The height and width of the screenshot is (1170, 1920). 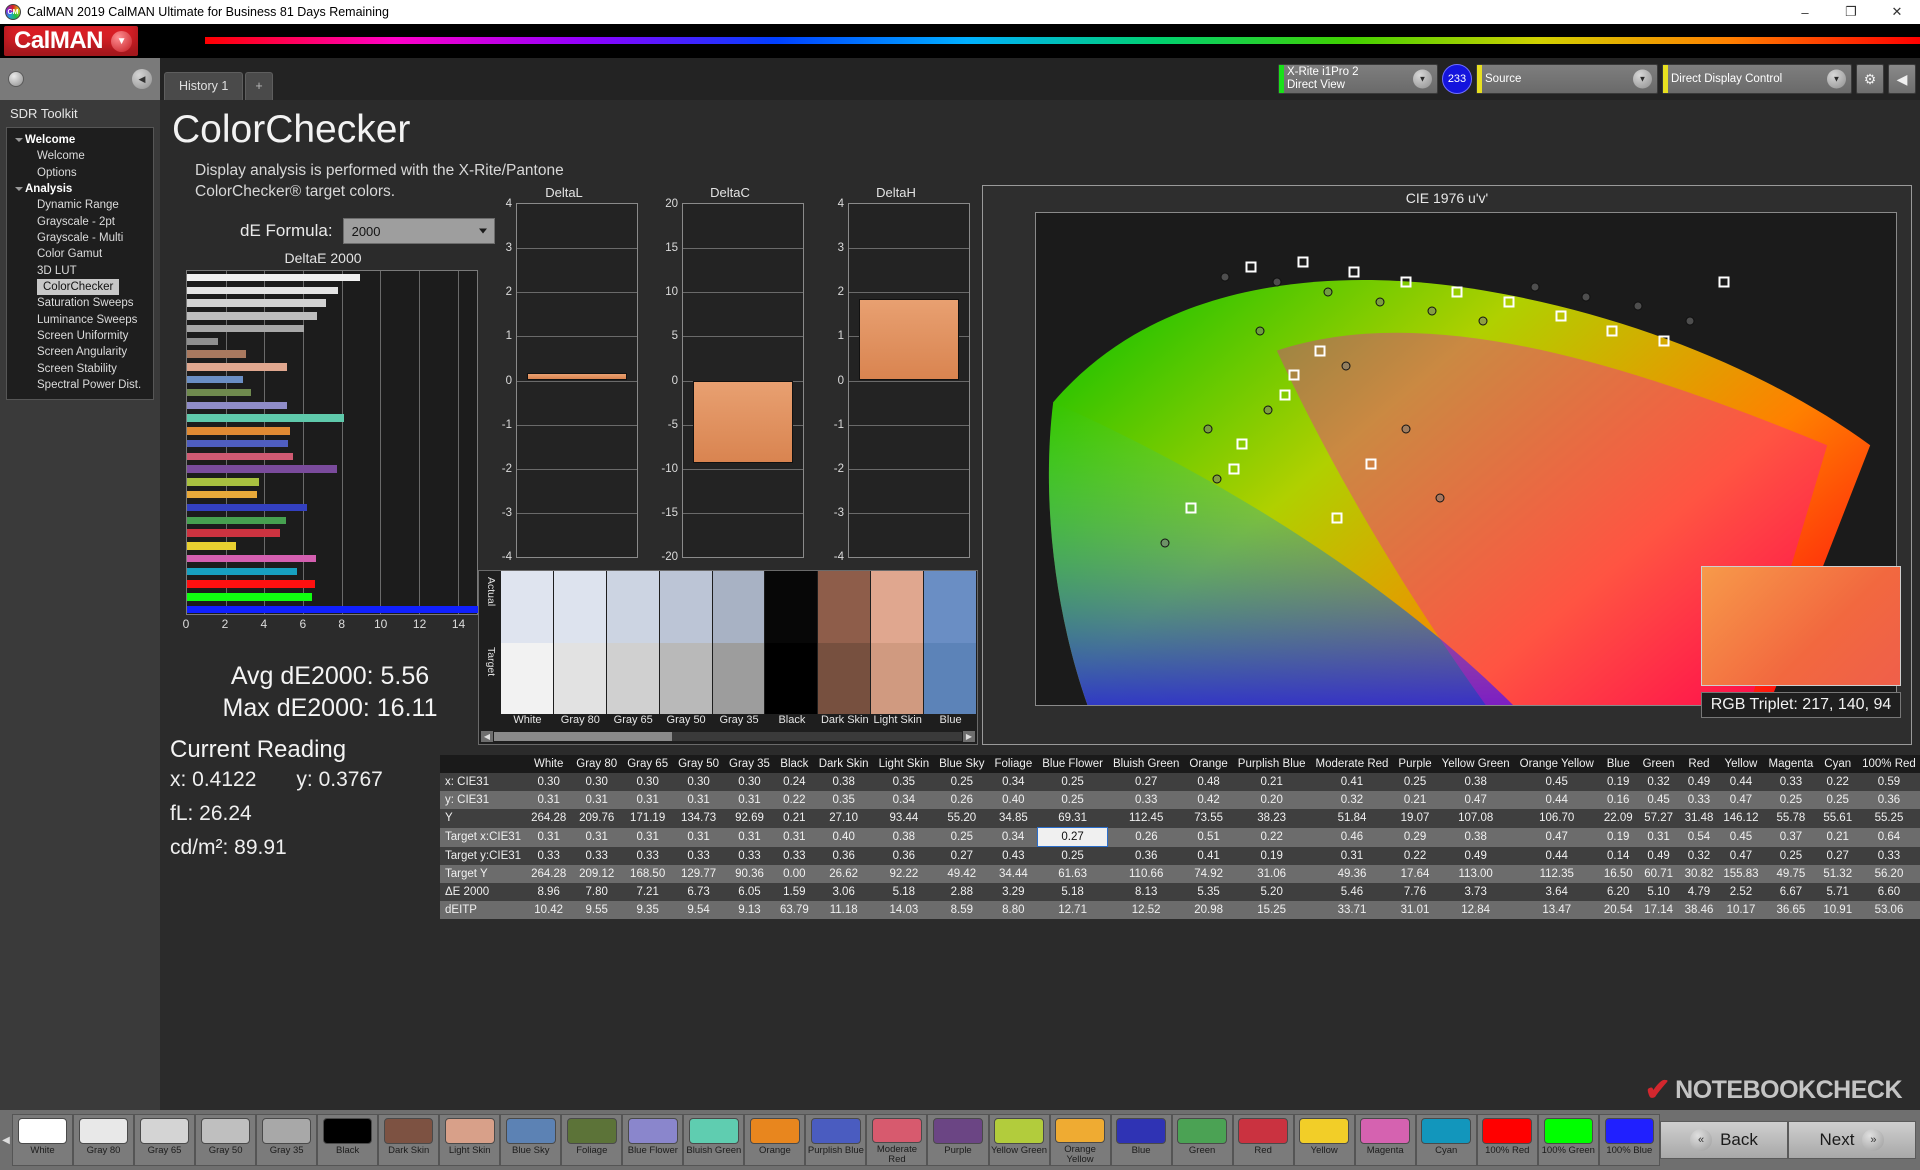 What do you see at coordinates (549, 818) in the screenshot?
I see `table-cell: 264.28` at bounding box center [549, 818].